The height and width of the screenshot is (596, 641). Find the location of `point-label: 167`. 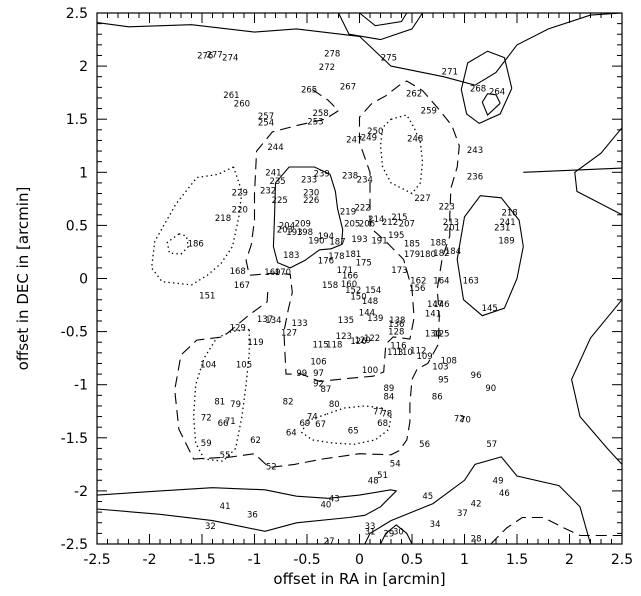

point-label: 167 is located at coordinates (242, 286).